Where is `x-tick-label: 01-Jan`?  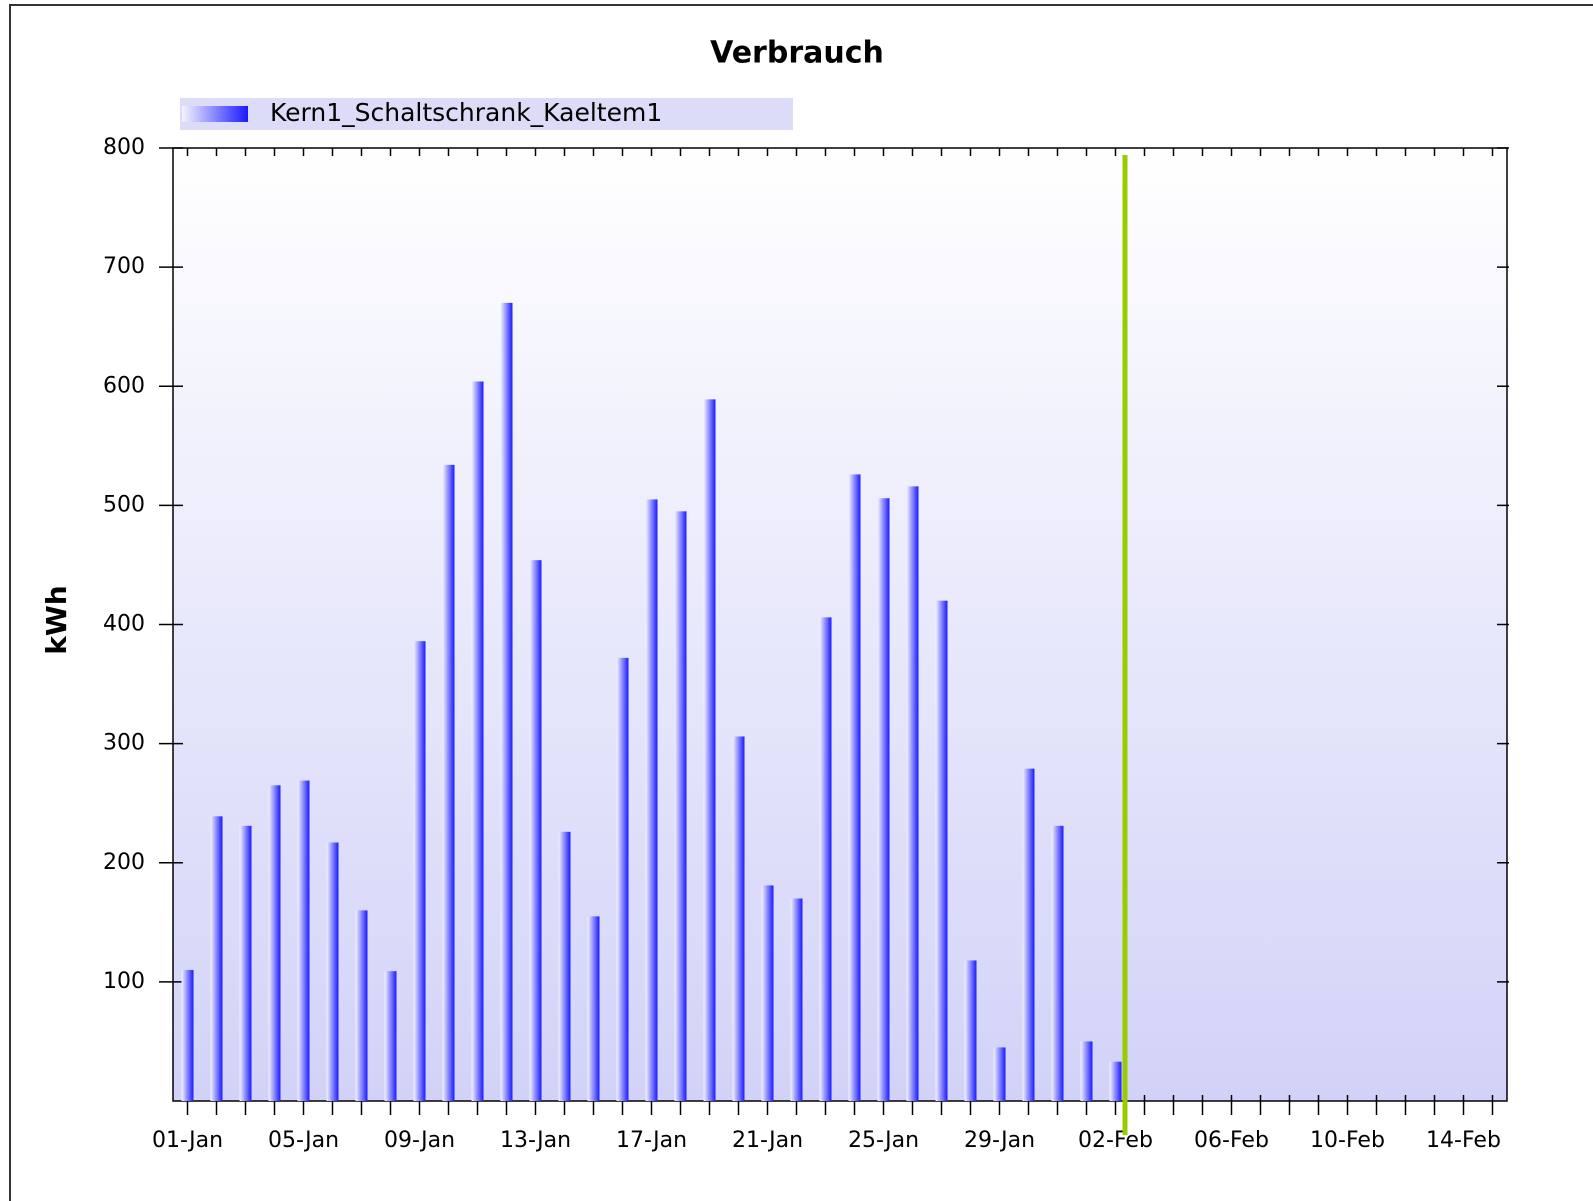
x-tick-label: 01-Jan is located at coordinates (187, 1140).